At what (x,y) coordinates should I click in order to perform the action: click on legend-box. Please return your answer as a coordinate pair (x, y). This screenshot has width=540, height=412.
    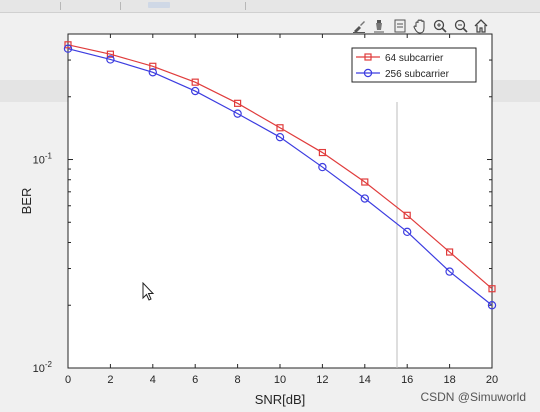
    Looking at the image, I should click on (414, 65).